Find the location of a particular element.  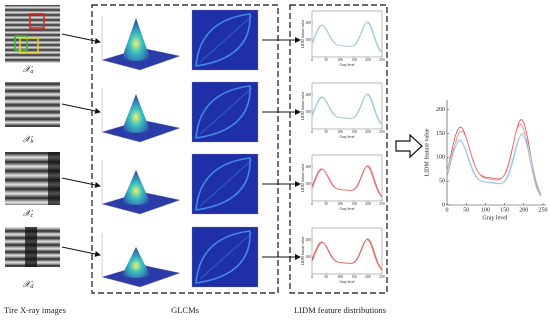

y-tick-label: 50 is located at coordinates (442, 182).